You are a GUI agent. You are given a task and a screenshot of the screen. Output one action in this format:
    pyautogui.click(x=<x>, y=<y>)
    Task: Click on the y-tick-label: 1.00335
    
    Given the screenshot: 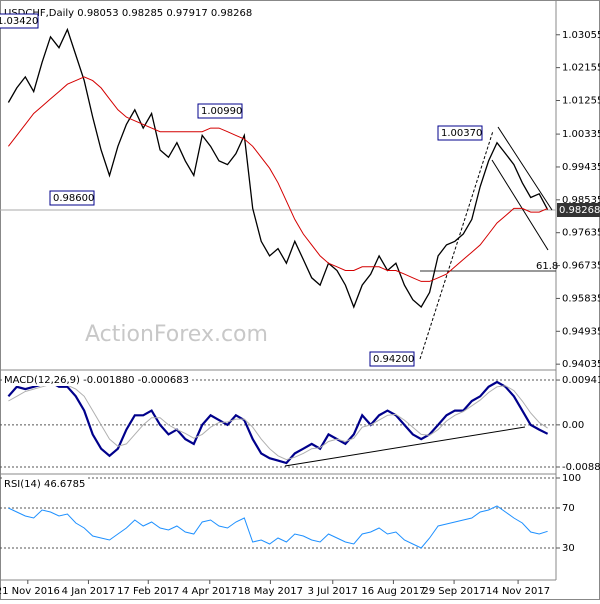 What is the action you would take?
    pyautogui.click(x=581, y=134)
    